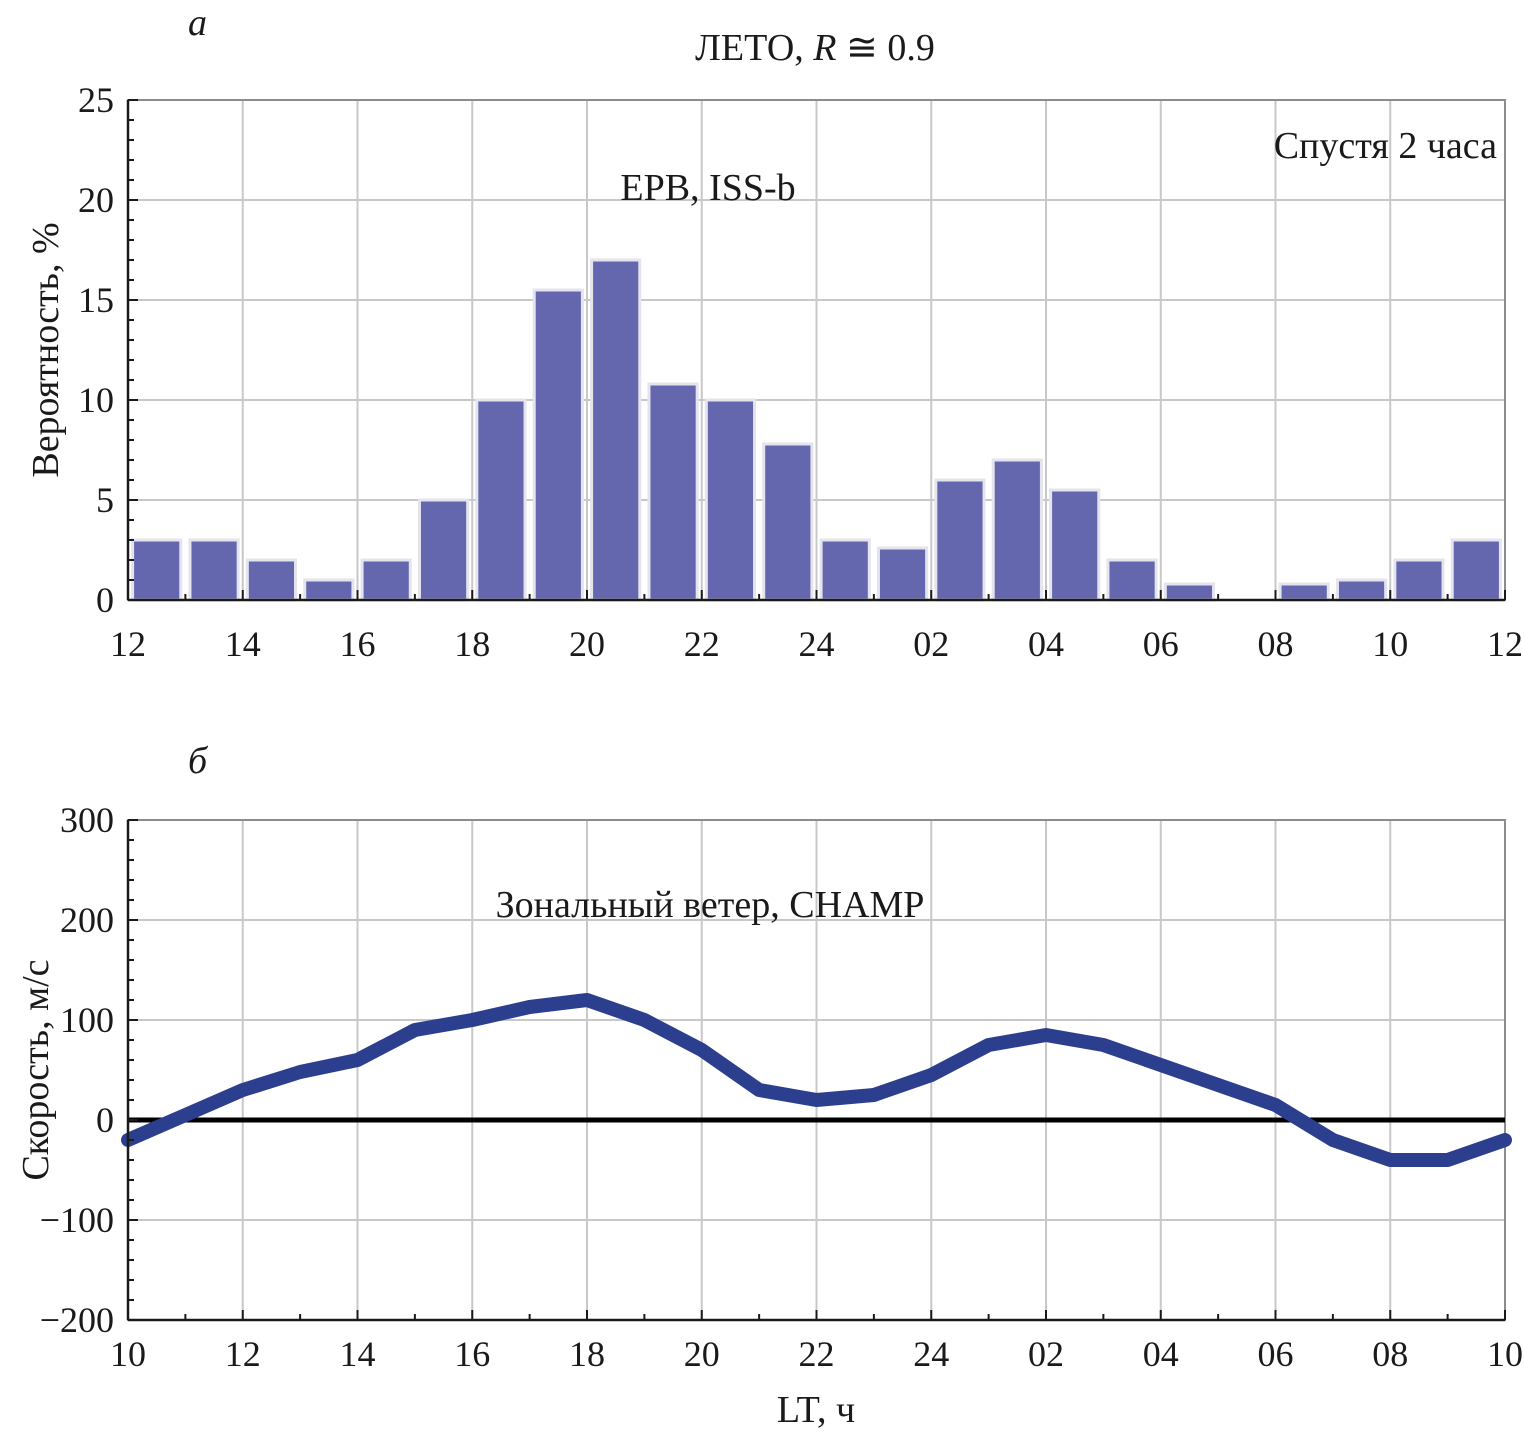 This screenshot has height=1436, width=1524. What do you see at coordinates (886, 48) in the screenshot?
I see `title-suffix: ≅ 0.9` at bounding box center [886, 48].